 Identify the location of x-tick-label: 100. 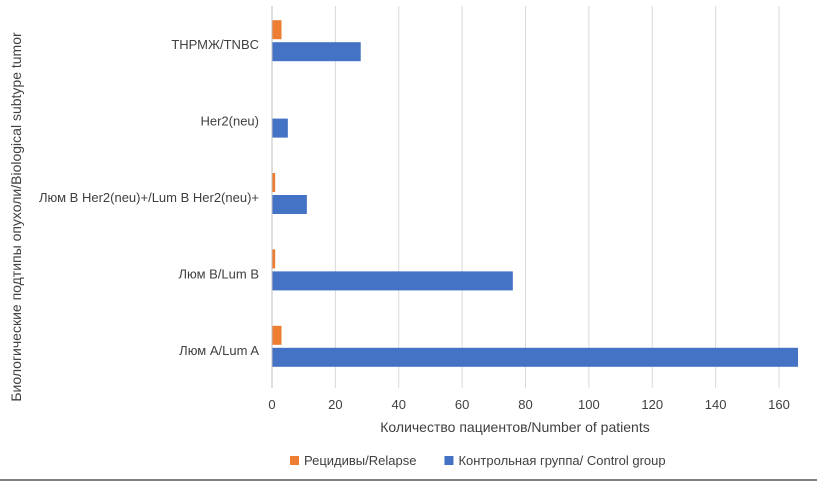
(589, 404).